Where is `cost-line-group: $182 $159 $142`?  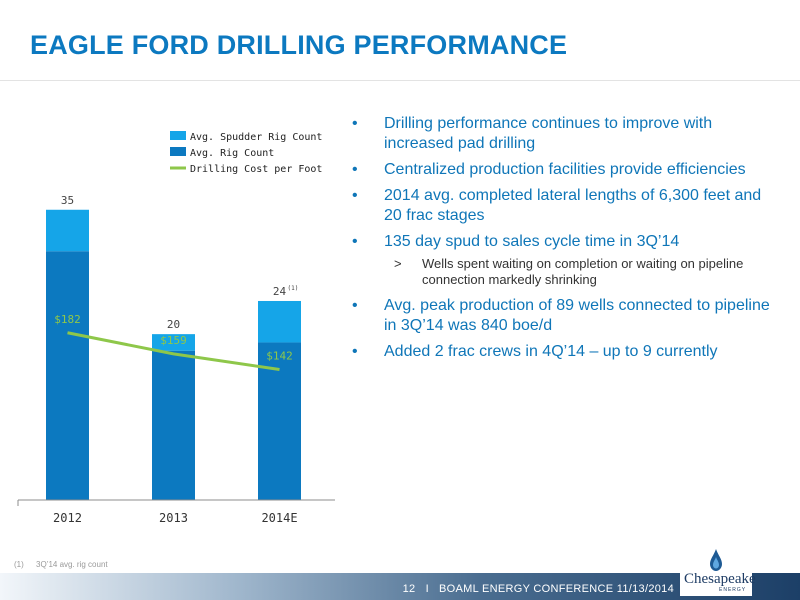 cost-line-group: $182 $159 $142 is located at coordinates (173, 342).